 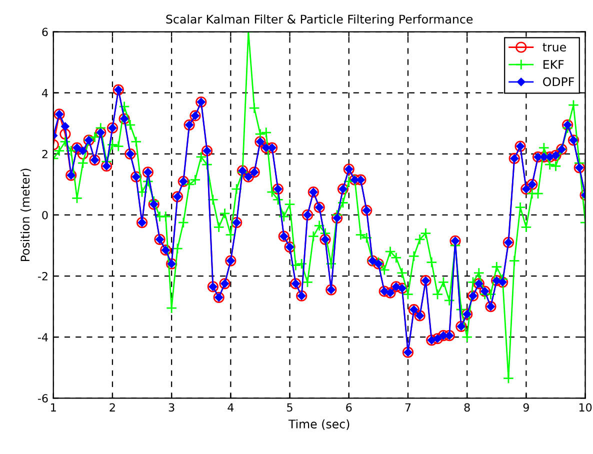 What do you see at coordinates (43, 337) in the screenshot?
I see `y-tick-label: -4` at bounding box center [43, 337].